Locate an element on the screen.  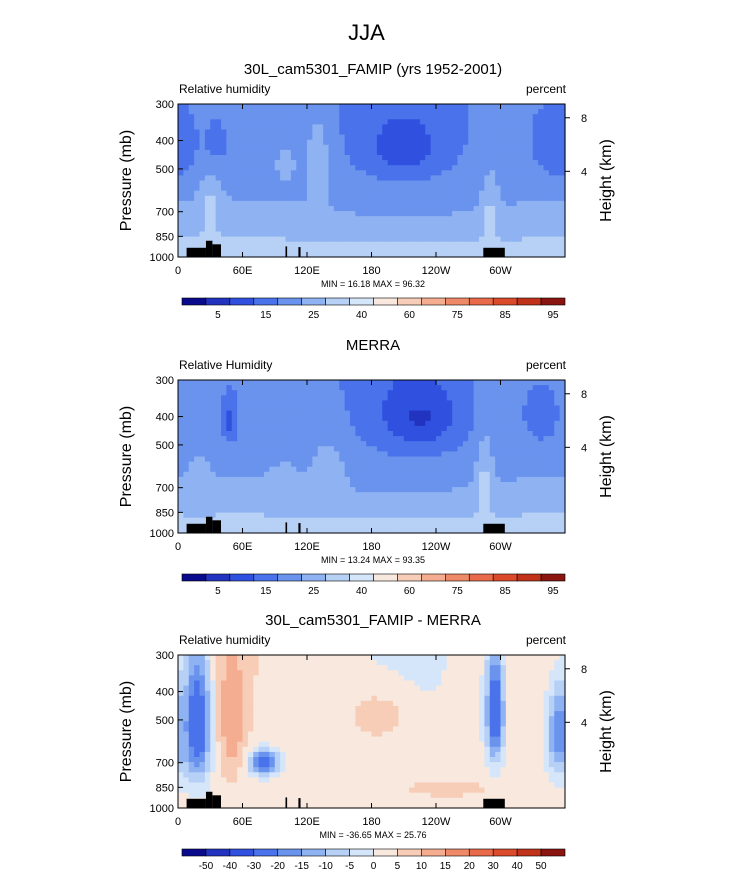
y-tick-label: 1000 is located at coordinates (162, 258).